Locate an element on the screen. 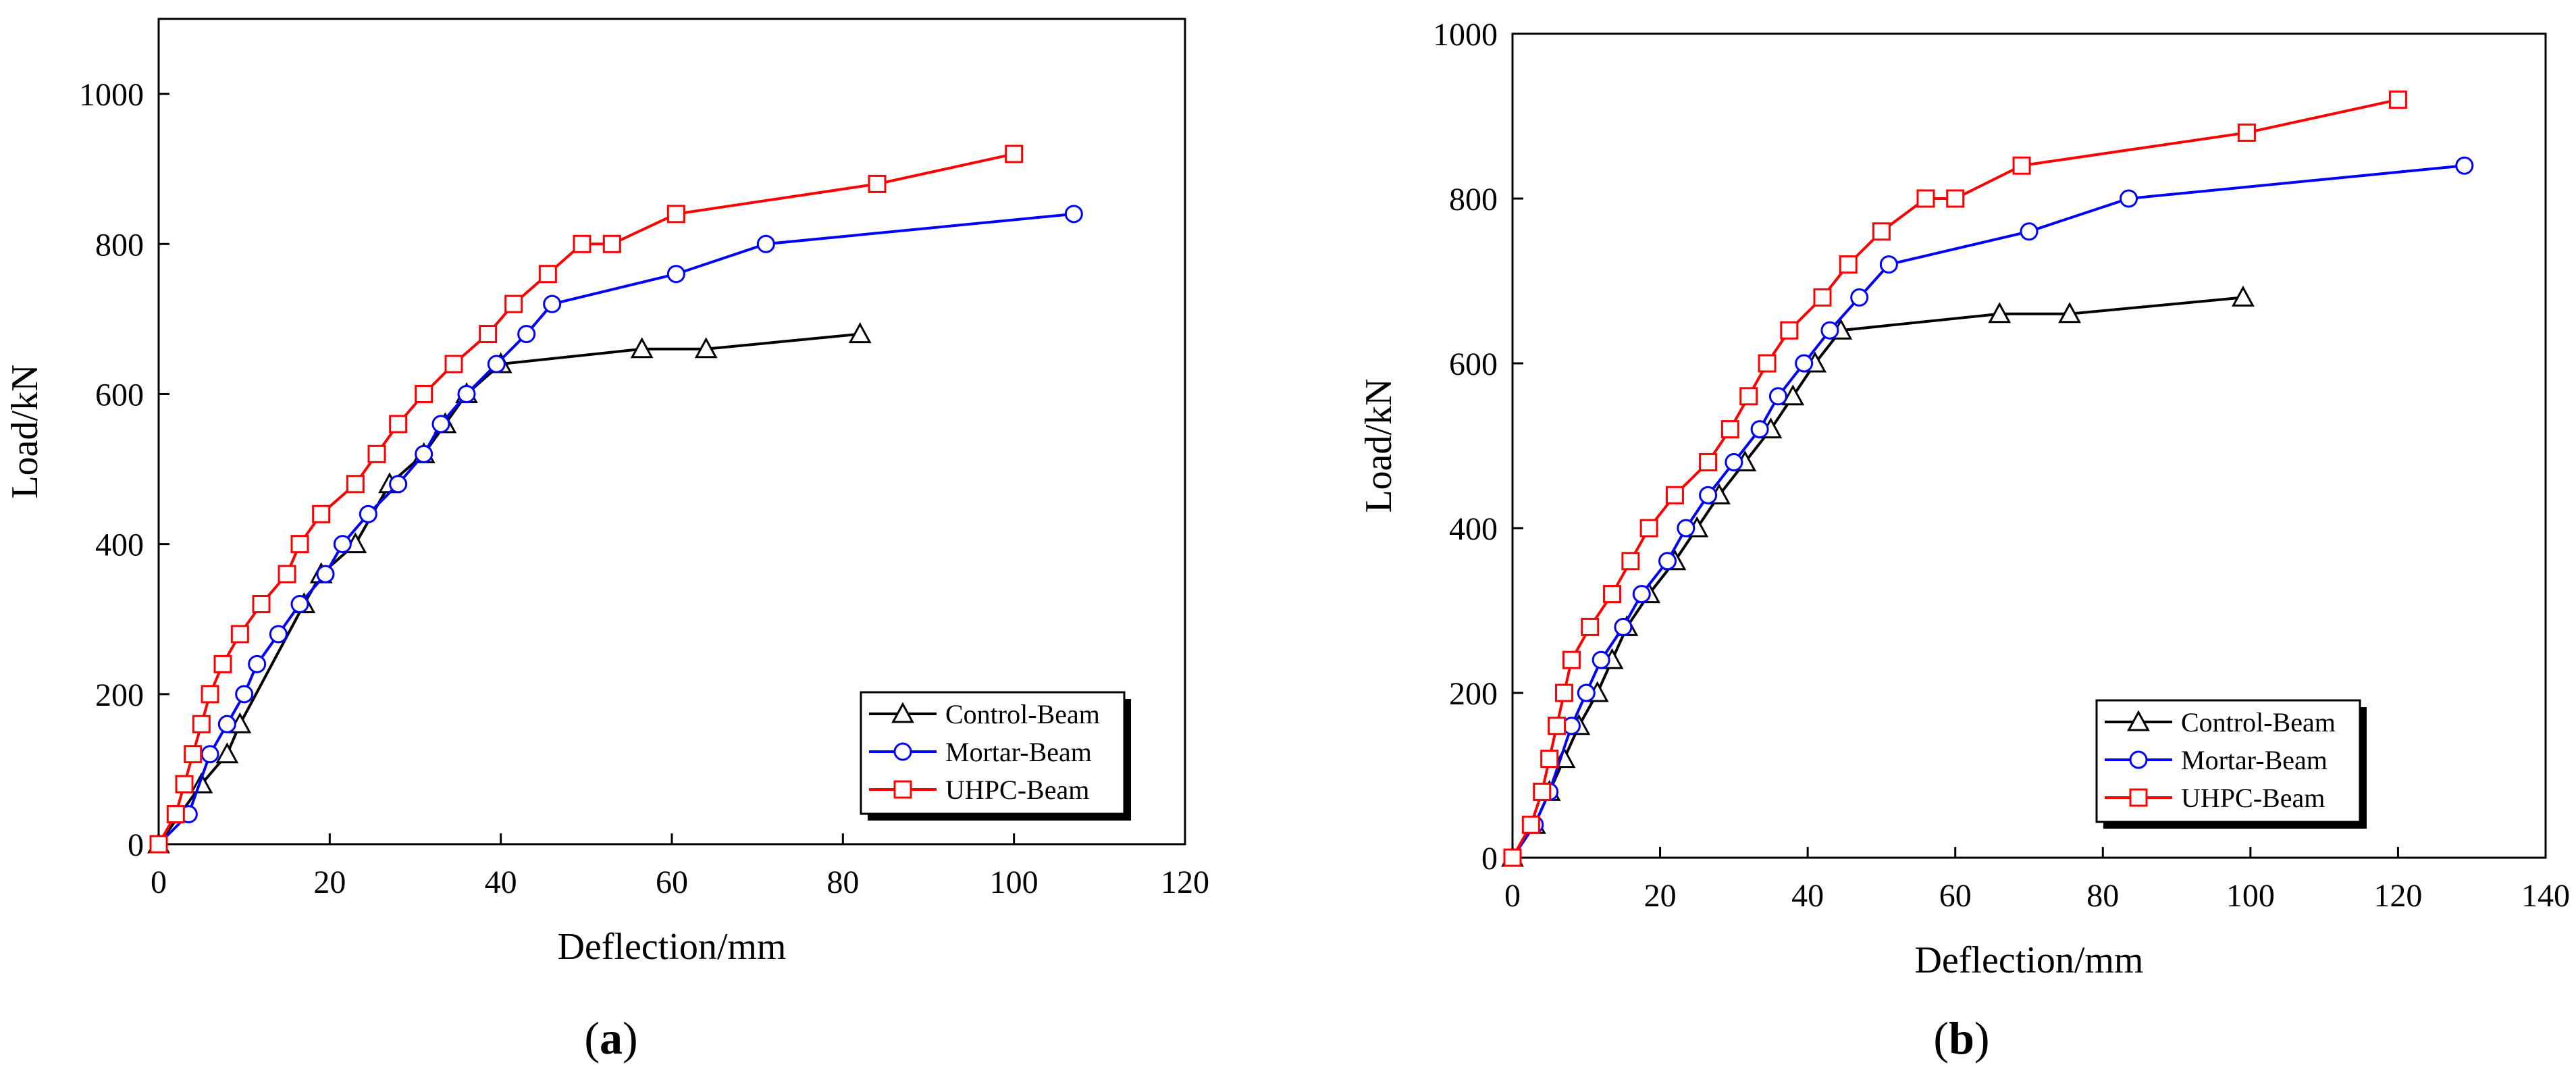 This screenshot has width=2576, height=1088. x-tick-label: 60 is located at coordinates (672, 882).